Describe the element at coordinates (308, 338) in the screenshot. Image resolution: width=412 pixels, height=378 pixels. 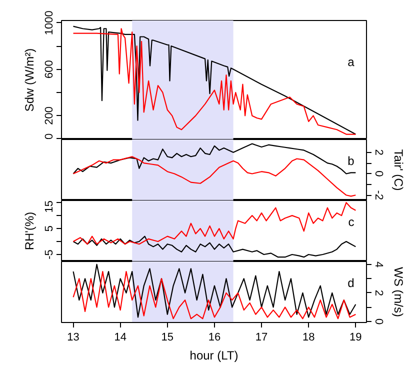
I see `x-tick-label: 18` at that location.